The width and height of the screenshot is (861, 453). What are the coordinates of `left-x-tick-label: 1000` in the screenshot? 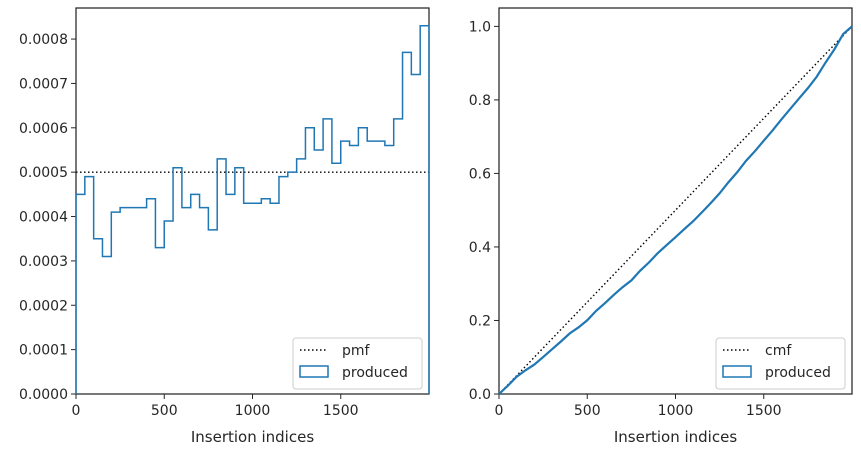 It's located at (253, 411).